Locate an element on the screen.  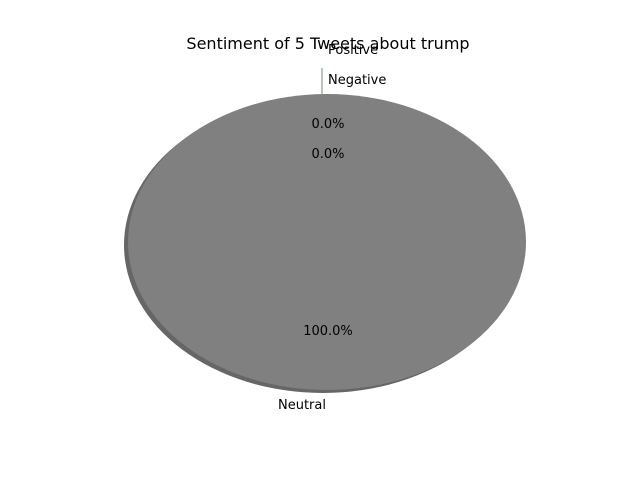
slice-label-positive: Positive is located at coordinates (353, 50).